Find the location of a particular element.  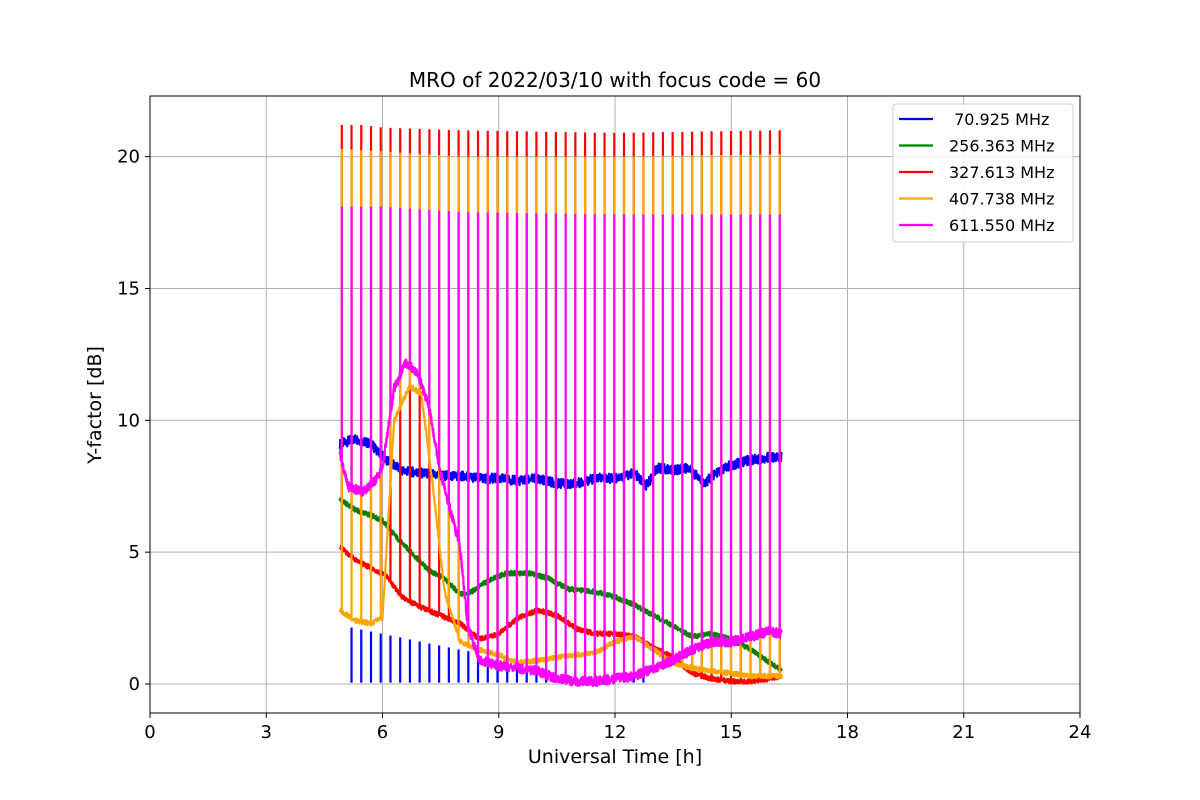

x-tick-label: 18 is located at coordinates (847, 732).